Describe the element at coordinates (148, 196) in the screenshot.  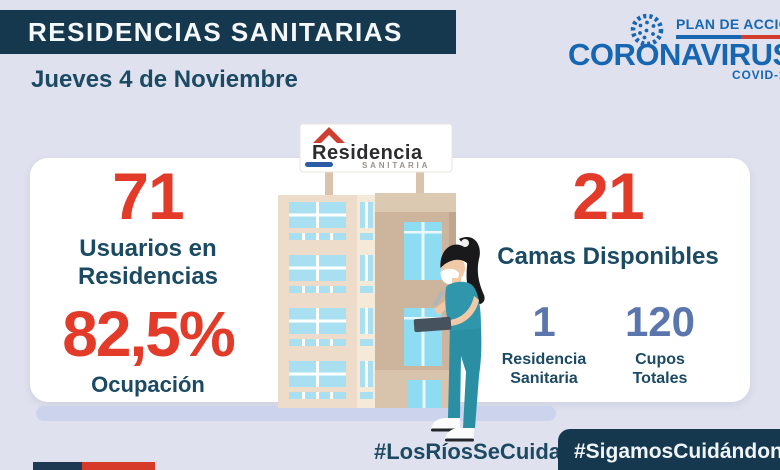
I see `users-value: 71` at that location.